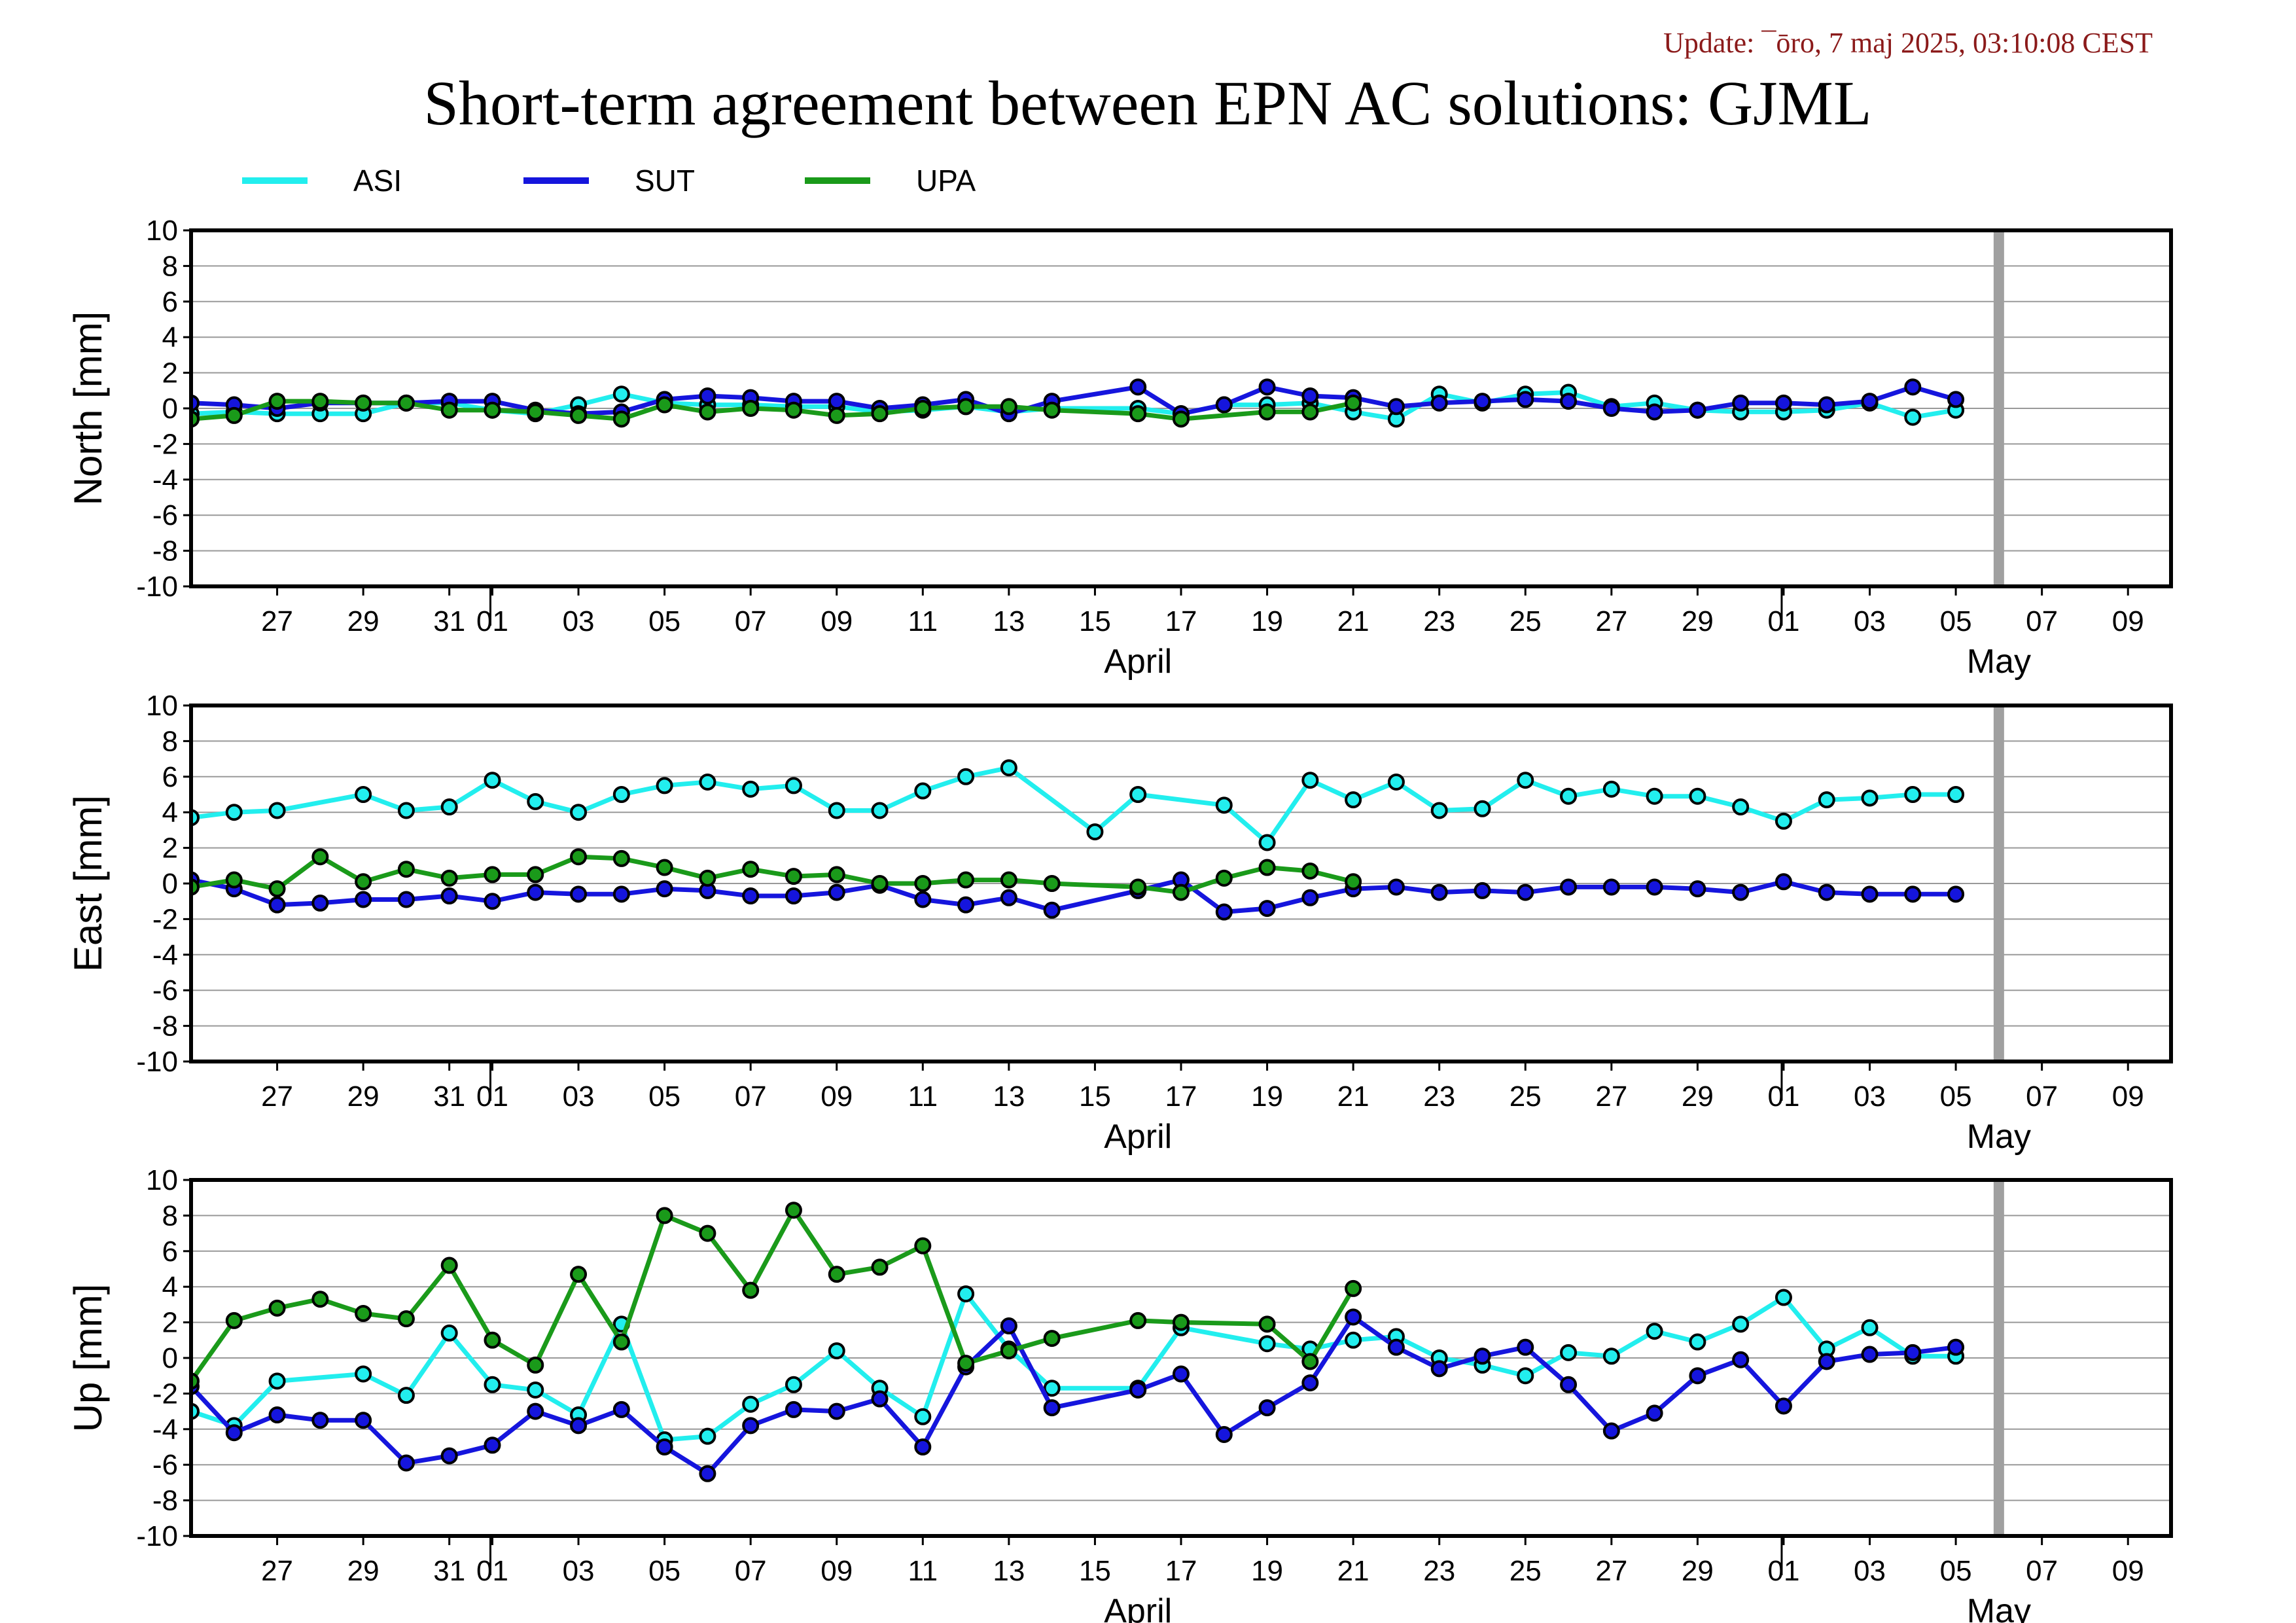  I want to click on y-tick-label: -6, so click(165, 515).